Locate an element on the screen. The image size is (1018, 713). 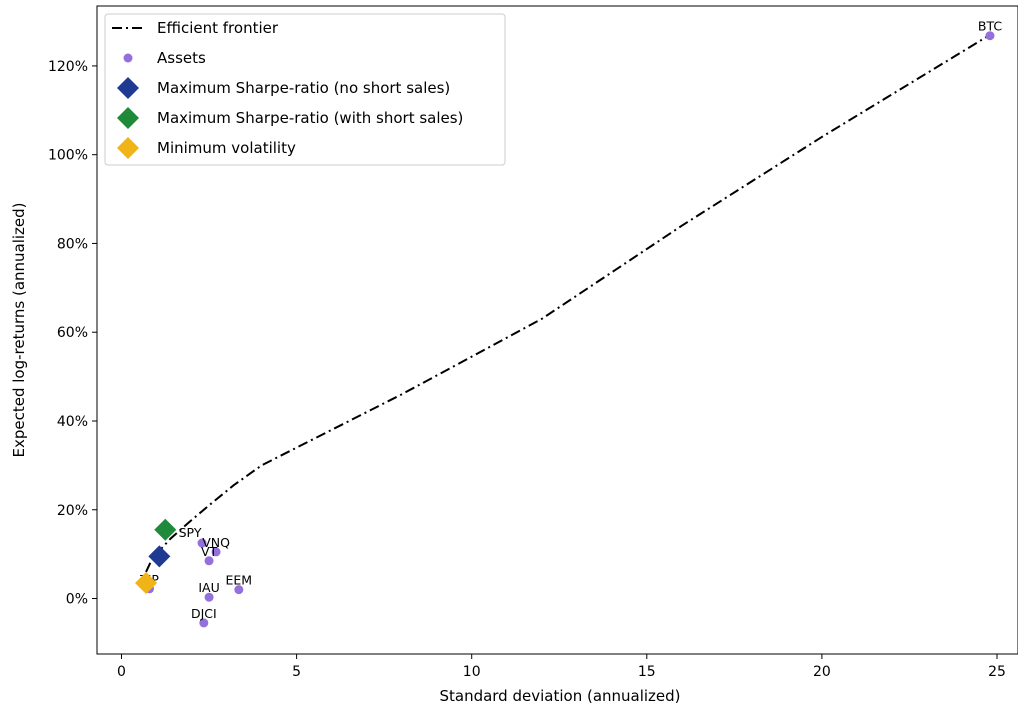
legend-label-maximum-sharpe-ratio-no-short-sales: Maximum Sharpe-ratio (no short sales) is located at coordinates (303, 88).